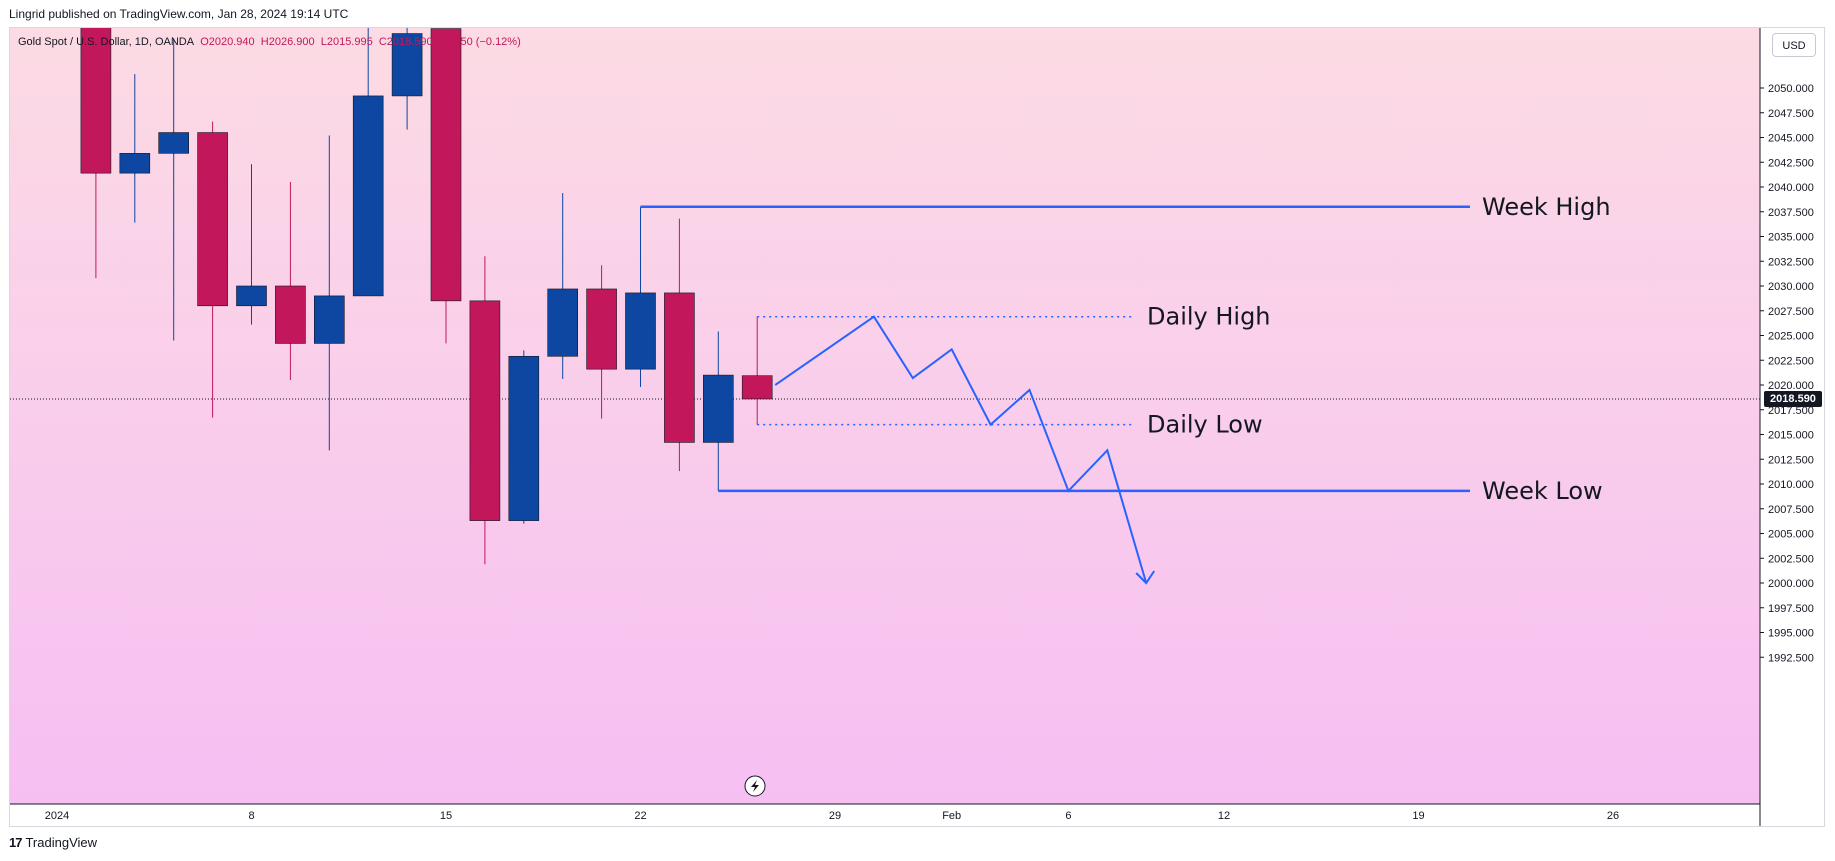 The width and height of the screenshot is (1835, 861). I want to click on x-tick-label: Feb, so click(951, 816).